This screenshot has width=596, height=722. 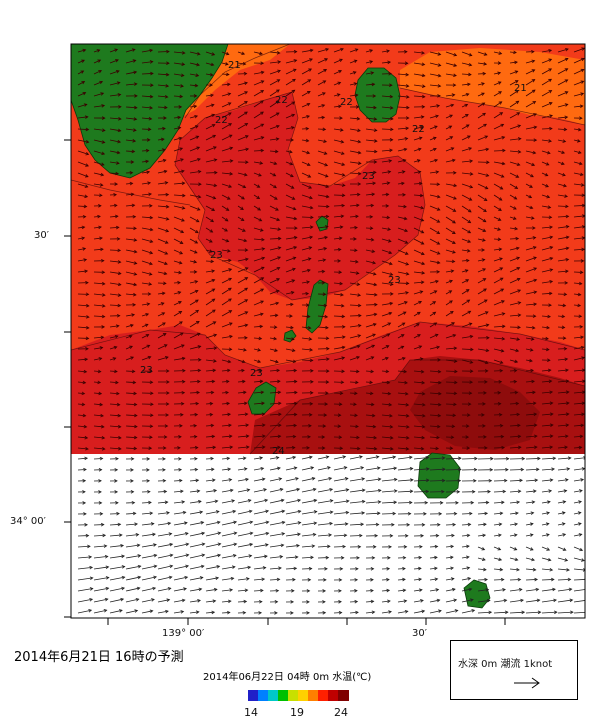 What do you see at coordinates (313, 695) in the screenshot?
I see `colorbar-swatch` at bounding box center [313, 695].